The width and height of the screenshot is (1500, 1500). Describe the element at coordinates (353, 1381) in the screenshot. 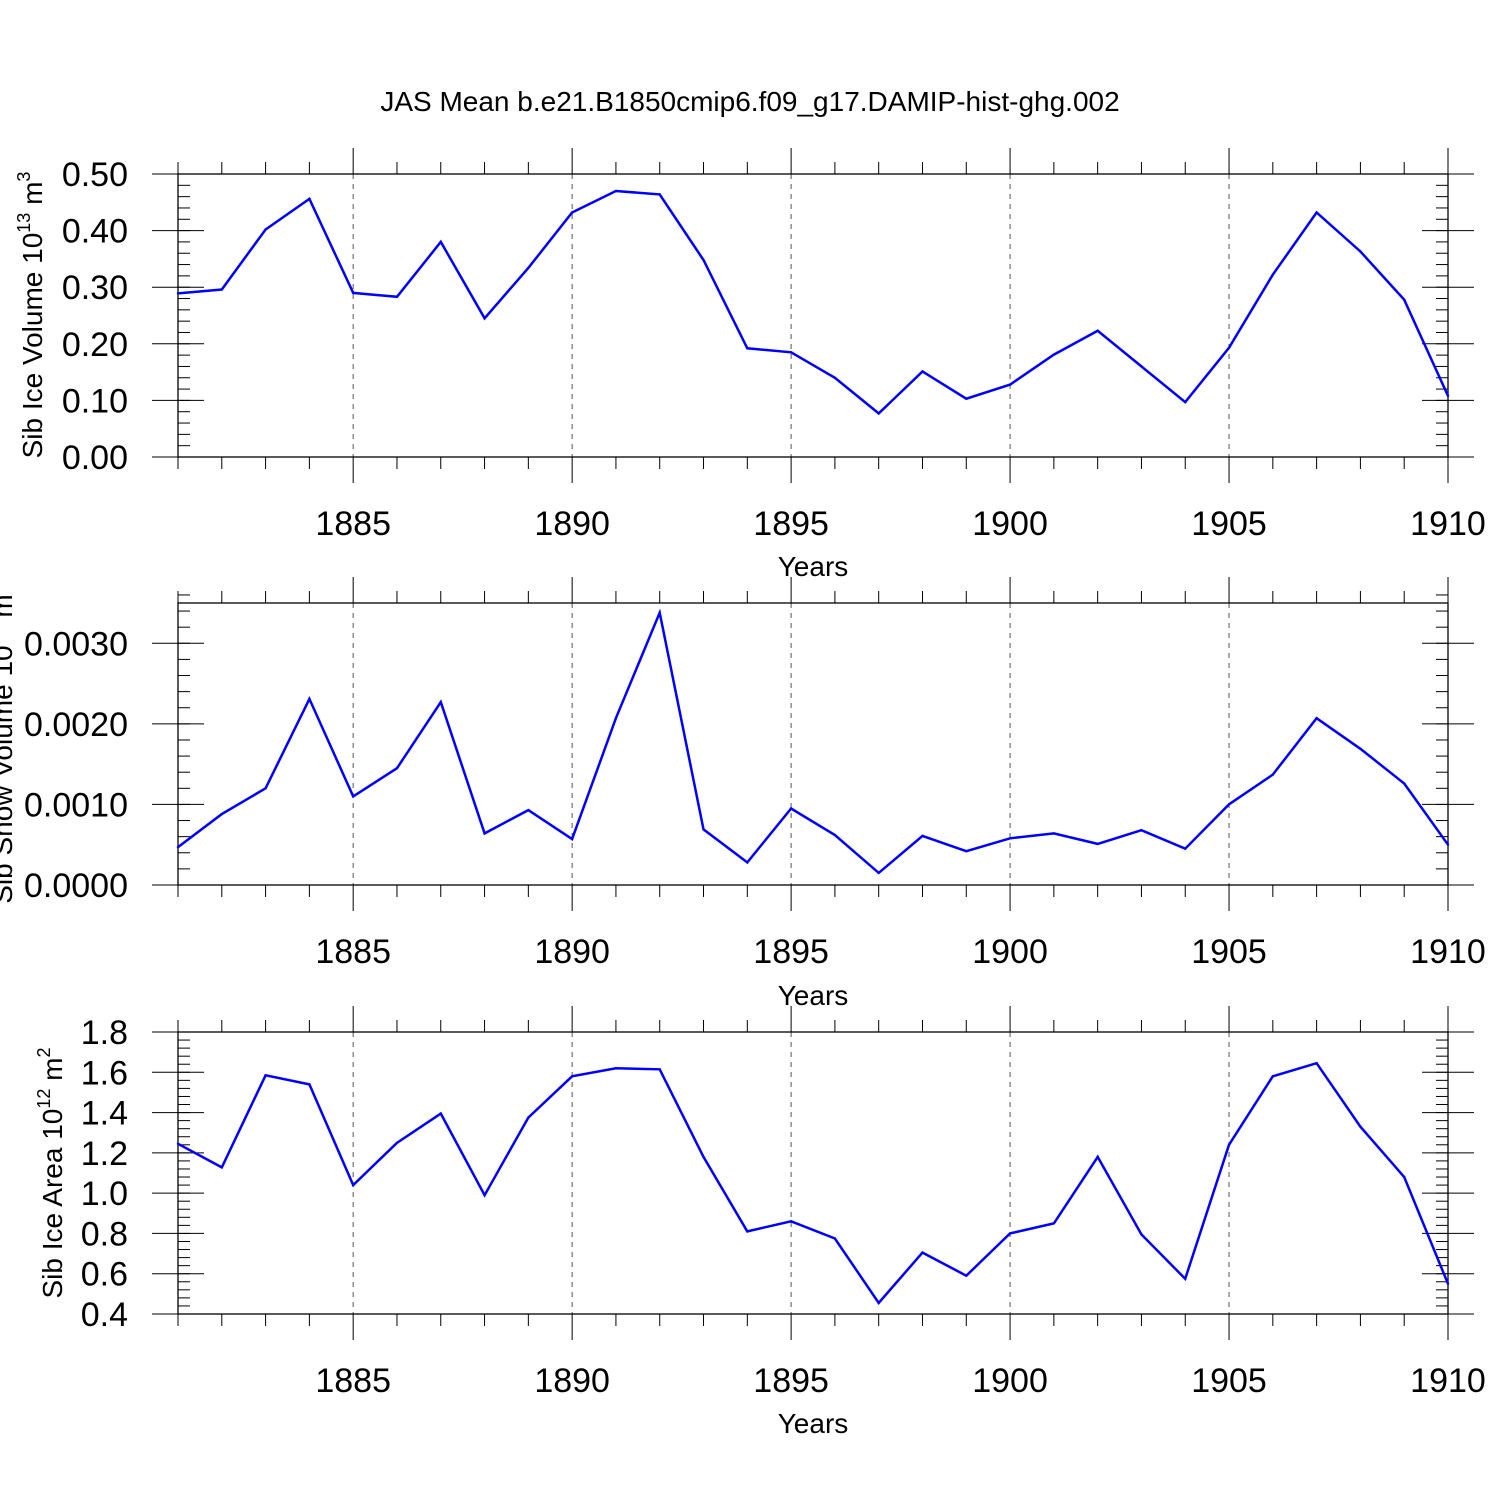

I see `x-tick-label: 1885` at that location.